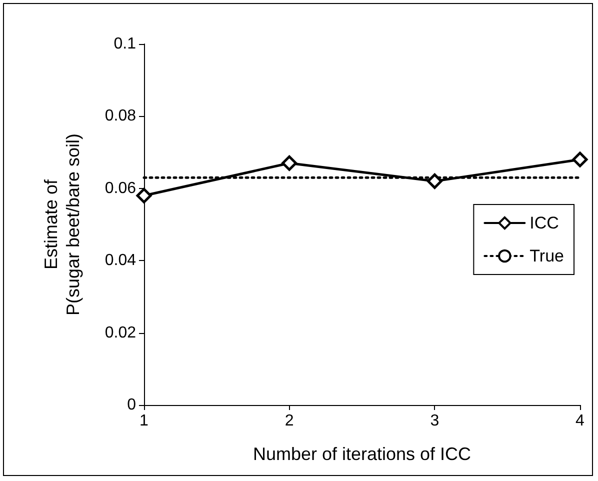 The width and height of the screenshot is (598, 481). What do you see at coordinates (289, 421) in the screenshot?
I see `x-tick-label: 2` at bounding box center [289, 421].